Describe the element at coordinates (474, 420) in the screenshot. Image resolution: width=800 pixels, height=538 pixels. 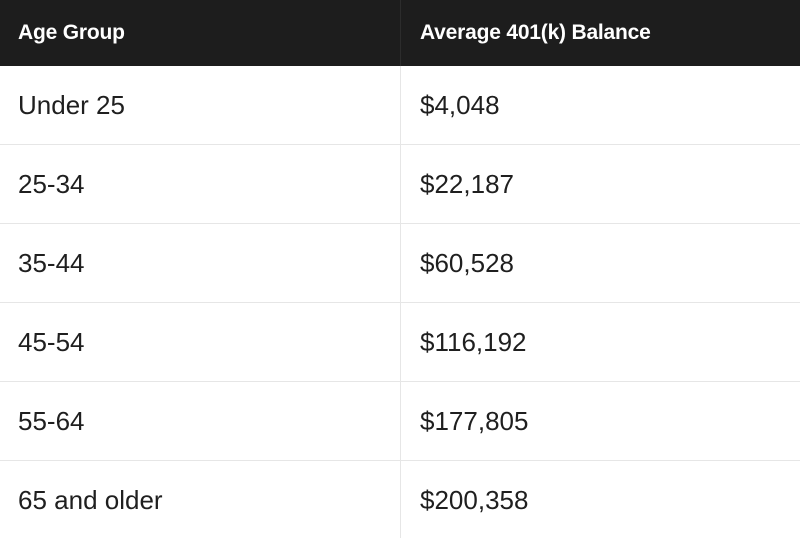
I see `balance-cell: $177,805` at that location.